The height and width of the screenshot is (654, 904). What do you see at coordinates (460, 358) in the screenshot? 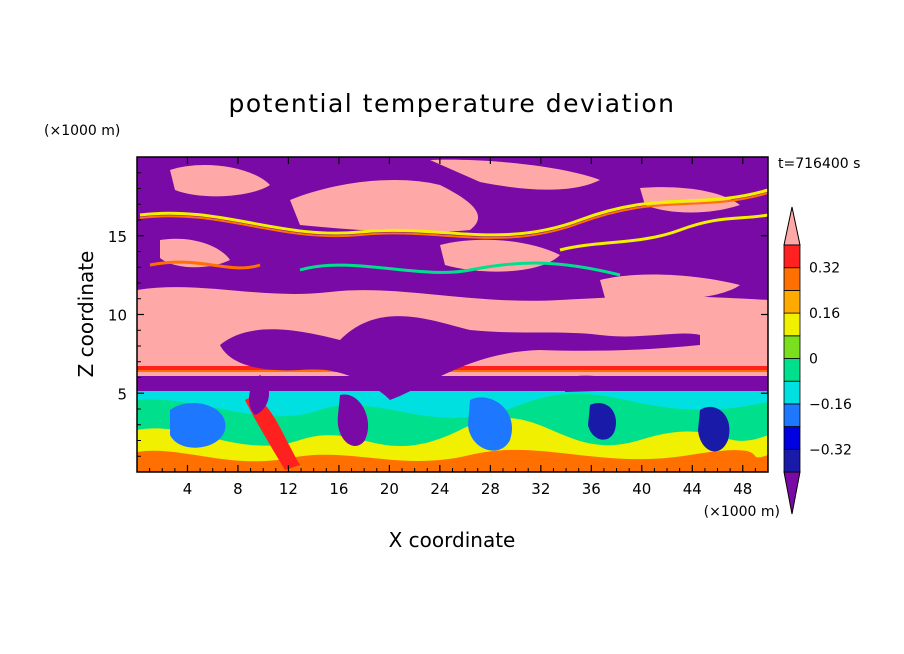
I see `mid-purple-intrusion` at bounding box center [460, 358].